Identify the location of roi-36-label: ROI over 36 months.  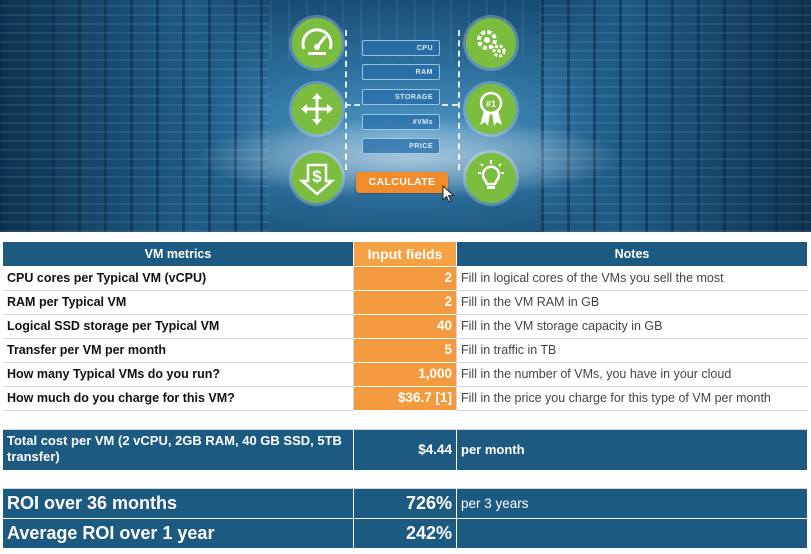
(178, 504).